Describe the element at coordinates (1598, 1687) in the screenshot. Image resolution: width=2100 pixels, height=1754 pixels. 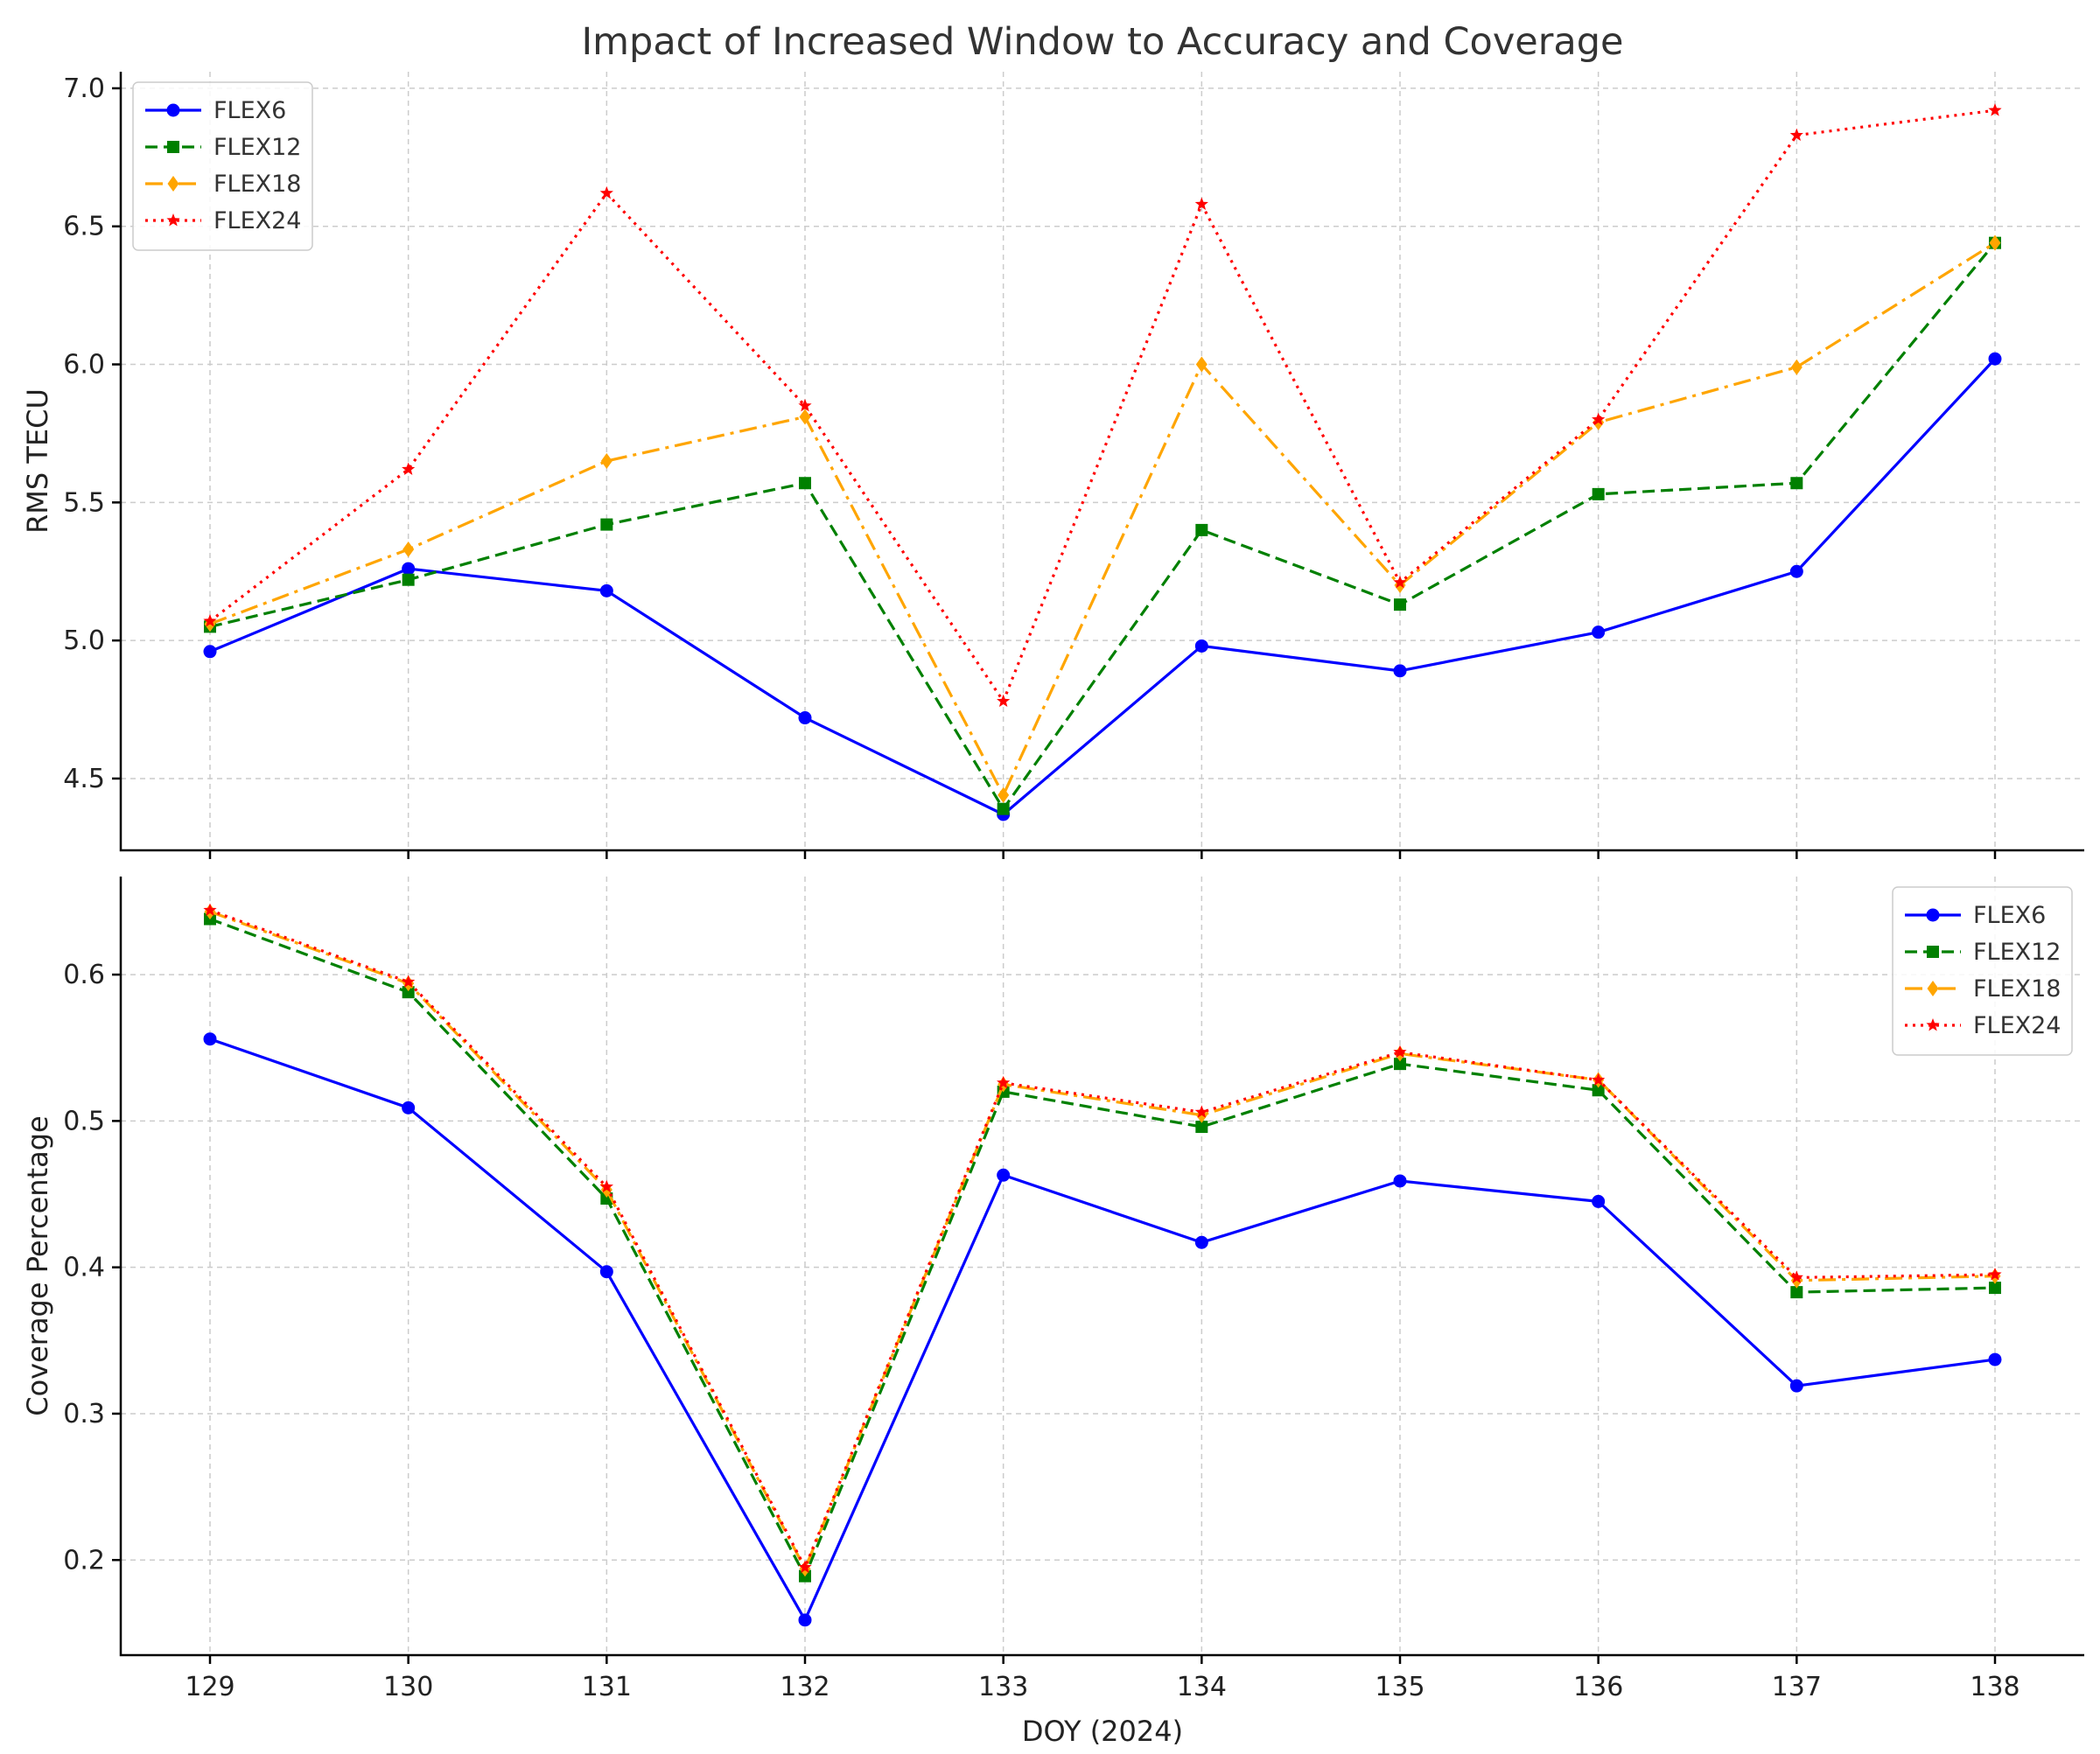
I see `x-tick-label: 136` at that location.